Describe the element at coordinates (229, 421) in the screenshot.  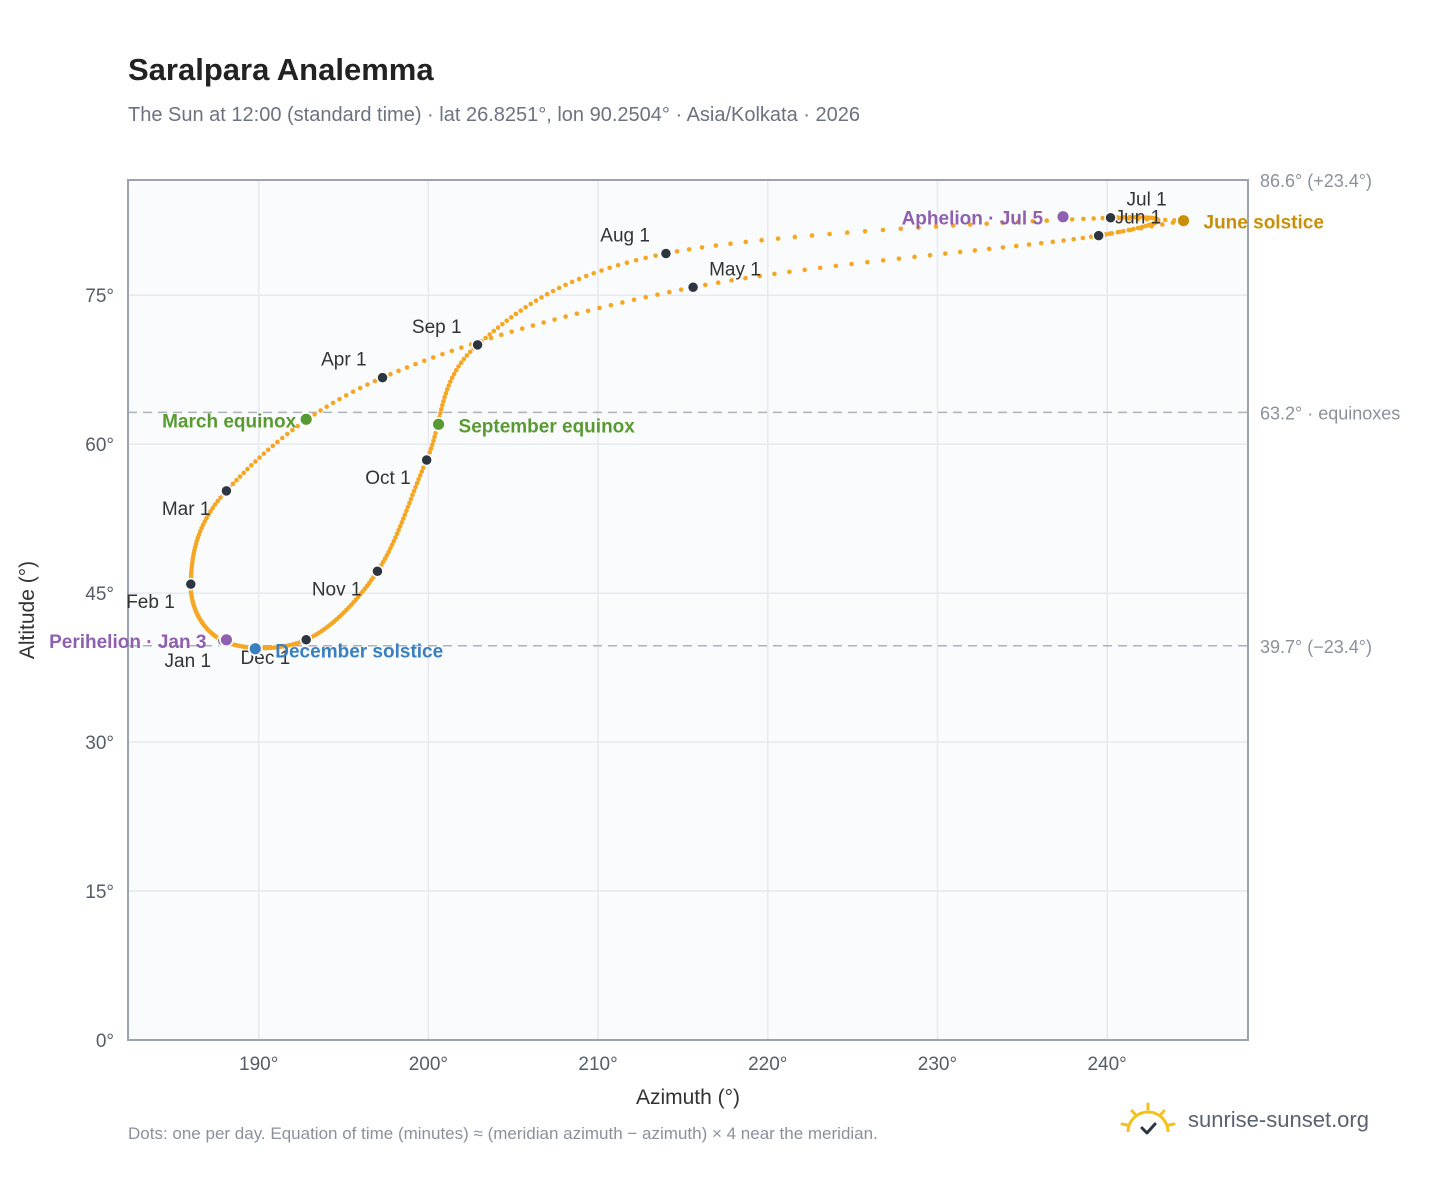
I see `event-label: March equinox` at that location.